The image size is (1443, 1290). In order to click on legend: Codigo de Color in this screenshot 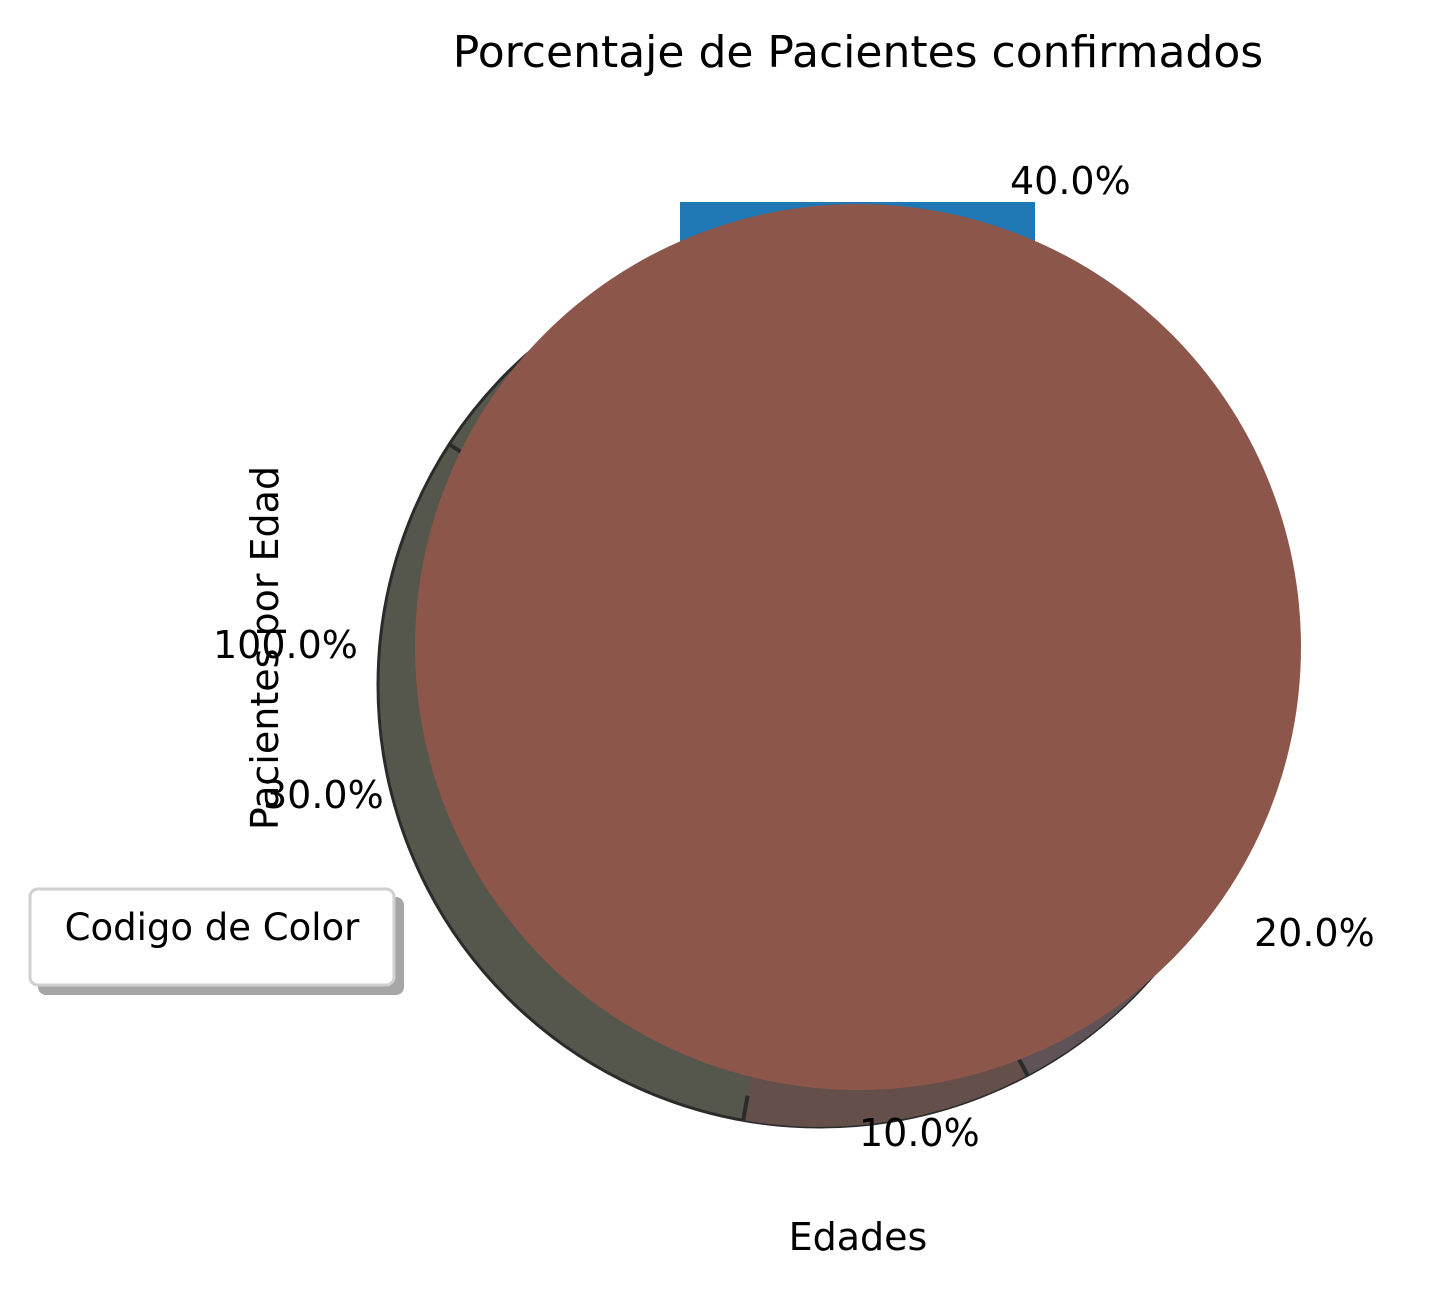, I will do `click(216, 941)`.